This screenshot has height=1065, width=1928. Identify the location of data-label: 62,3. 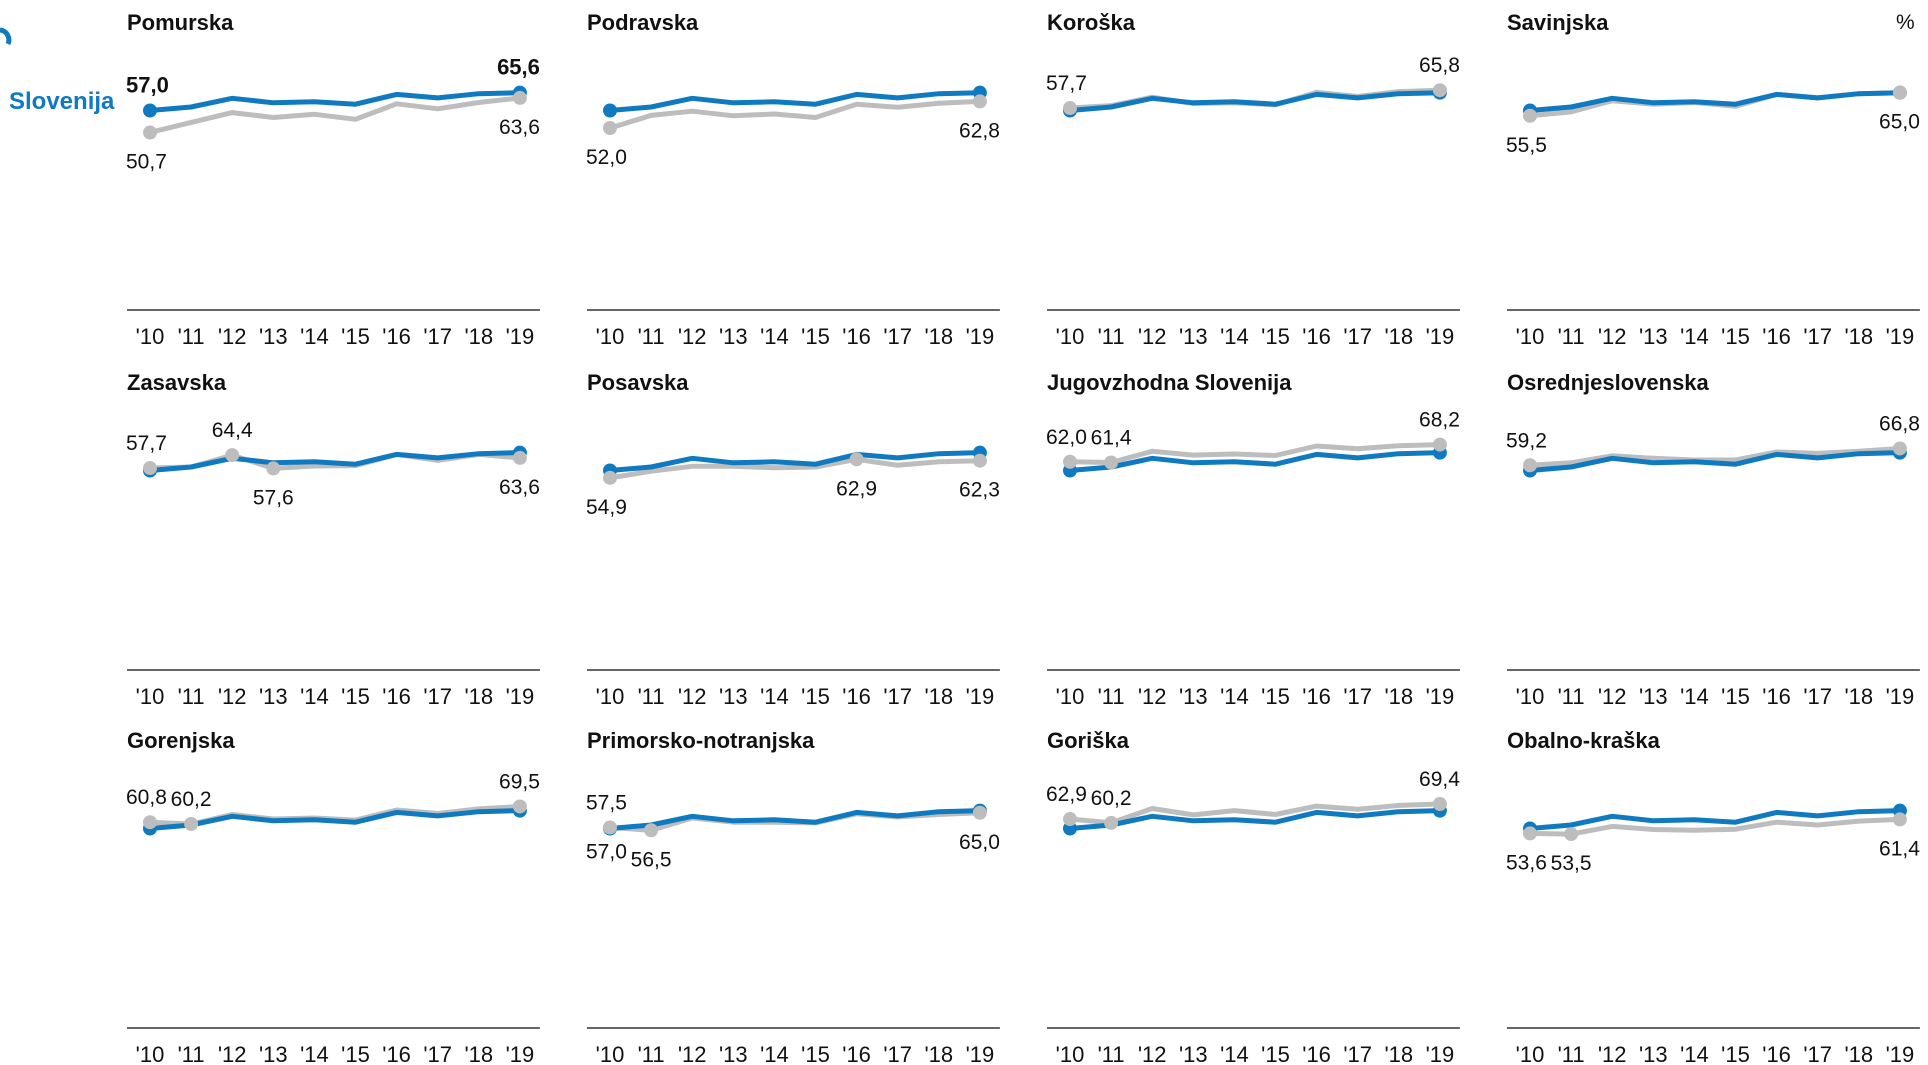
(979, 490).